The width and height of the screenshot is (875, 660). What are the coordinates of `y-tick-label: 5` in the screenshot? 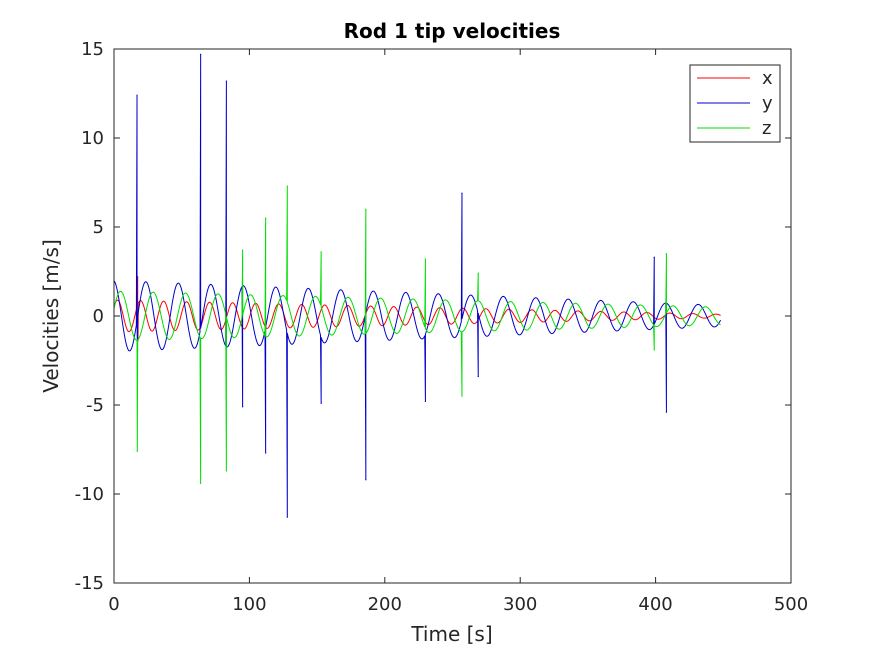 It's located at (98, 227).